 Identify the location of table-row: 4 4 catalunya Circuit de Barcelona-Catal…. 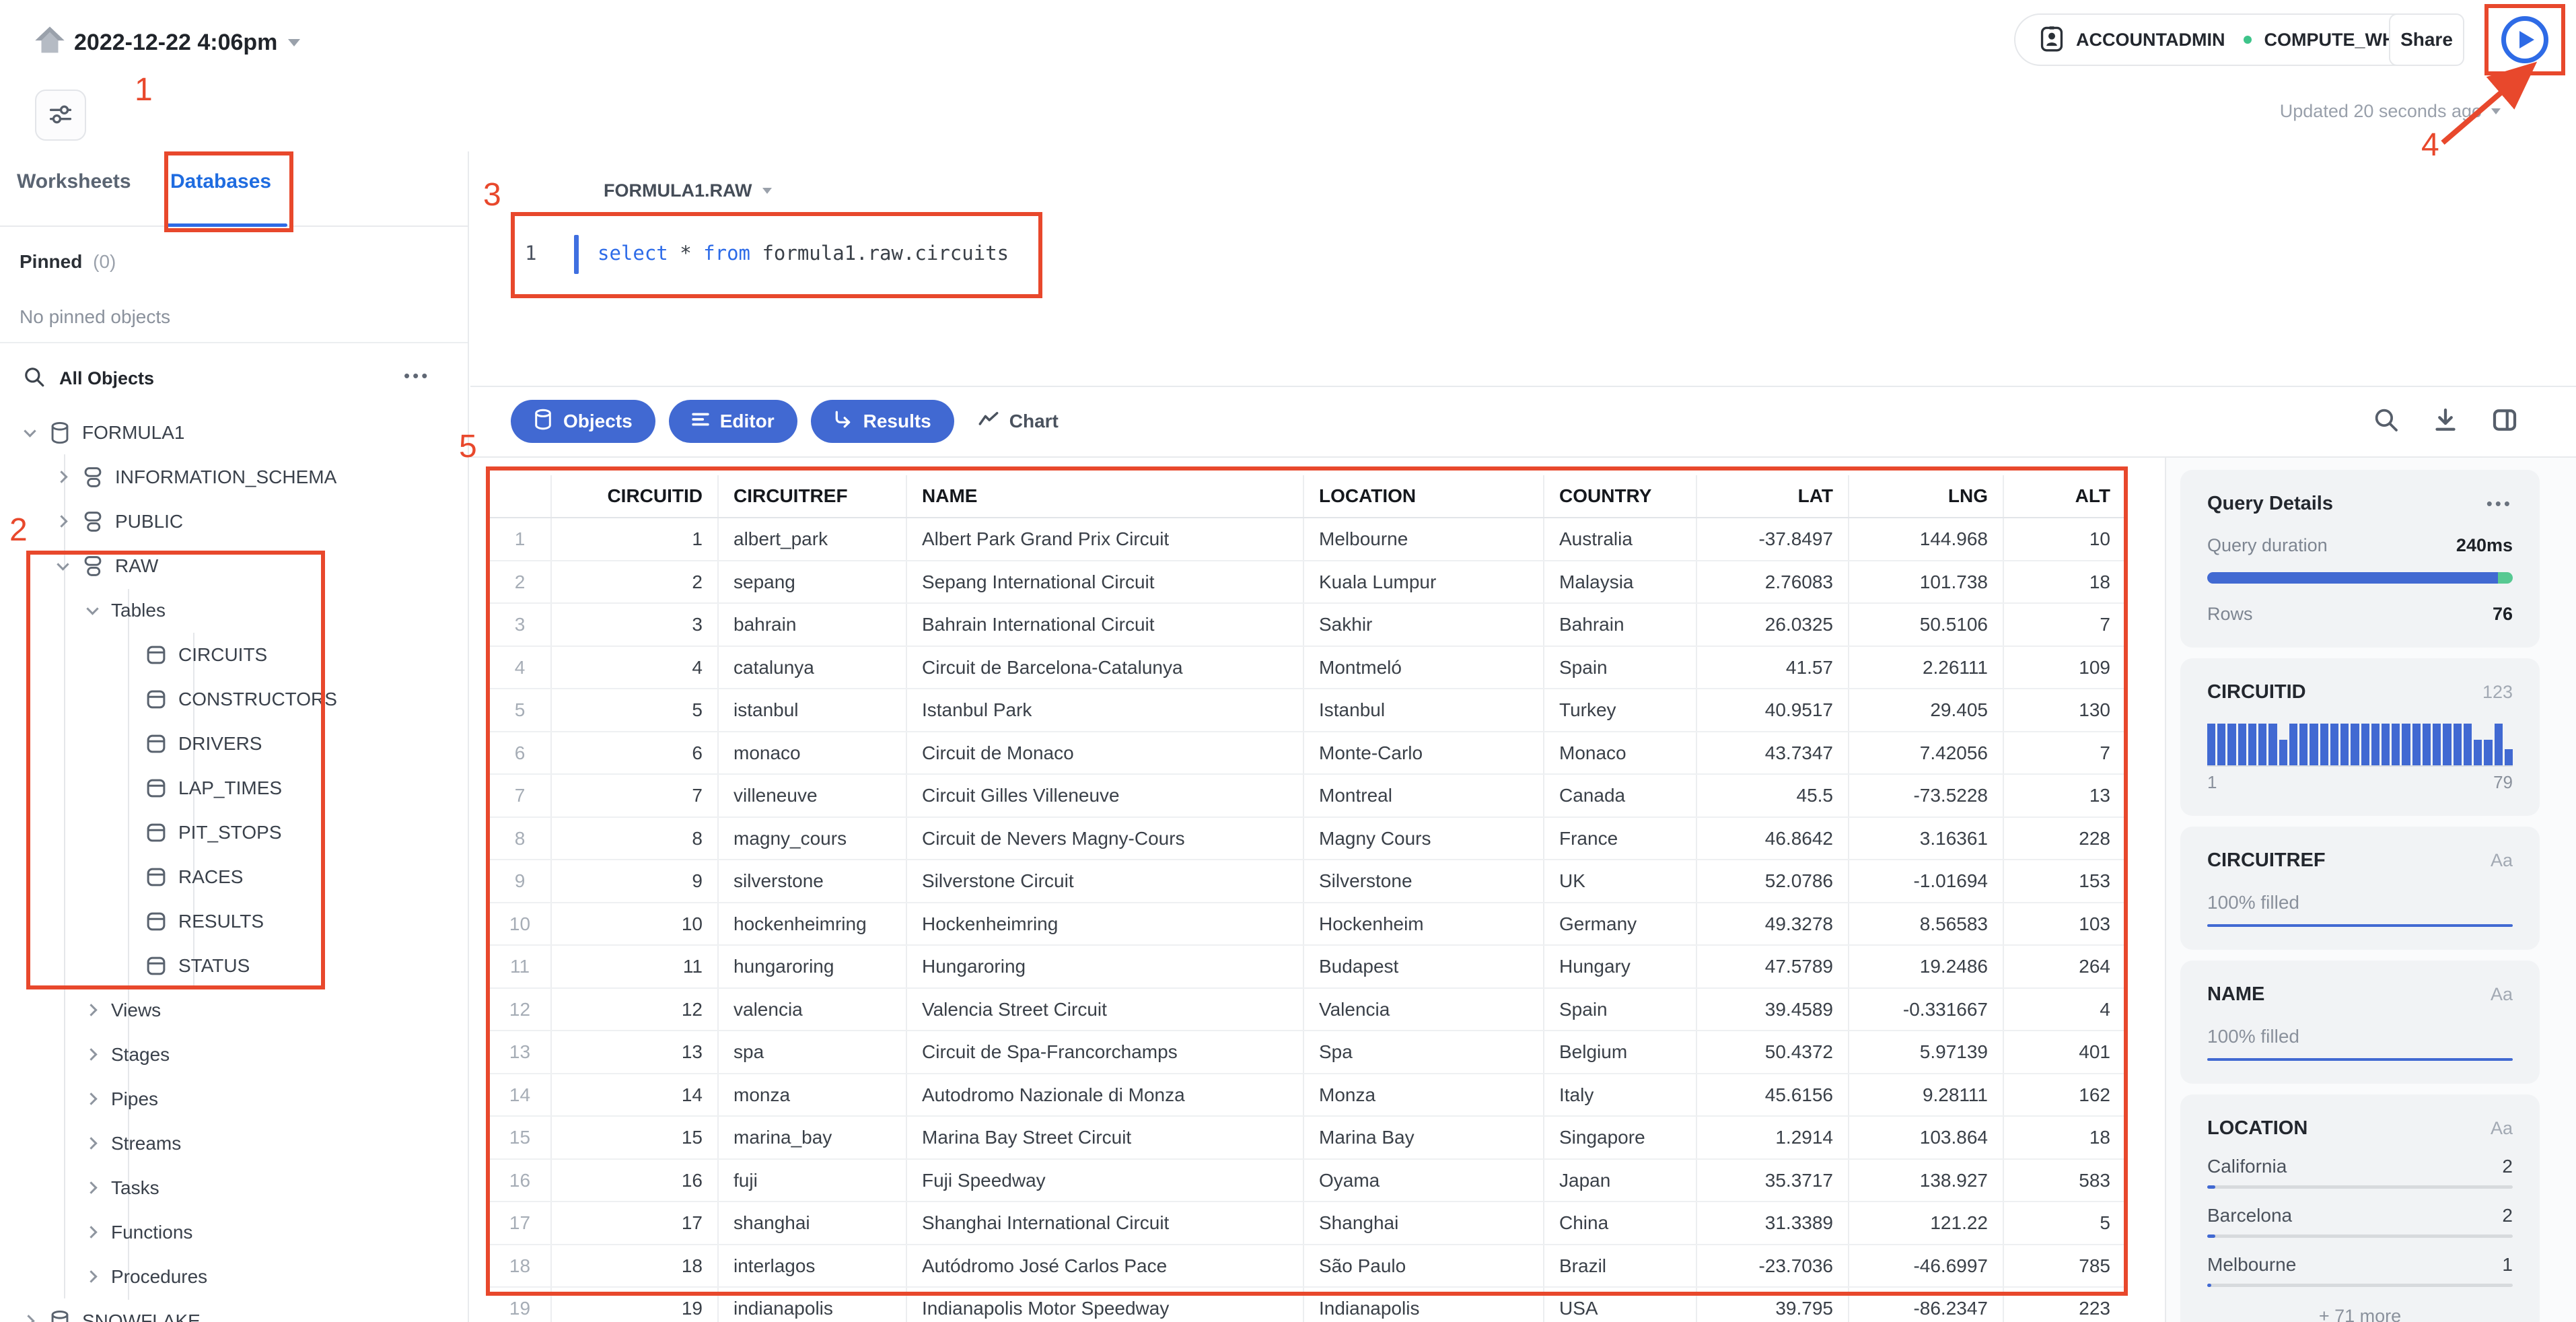
(1307, 667).